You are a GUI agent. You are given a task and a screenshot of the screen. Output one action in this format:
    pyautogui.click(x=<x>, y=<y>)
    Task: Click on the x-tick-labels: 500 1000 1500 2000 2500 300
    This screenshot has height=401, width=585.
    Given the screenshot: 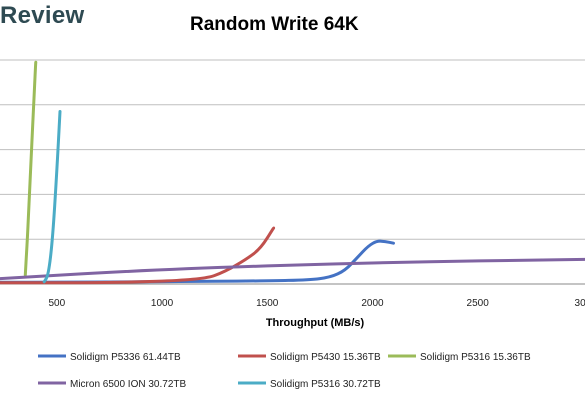 What is the action you would take?
    pyautogui.click(x=316, y=303)
    